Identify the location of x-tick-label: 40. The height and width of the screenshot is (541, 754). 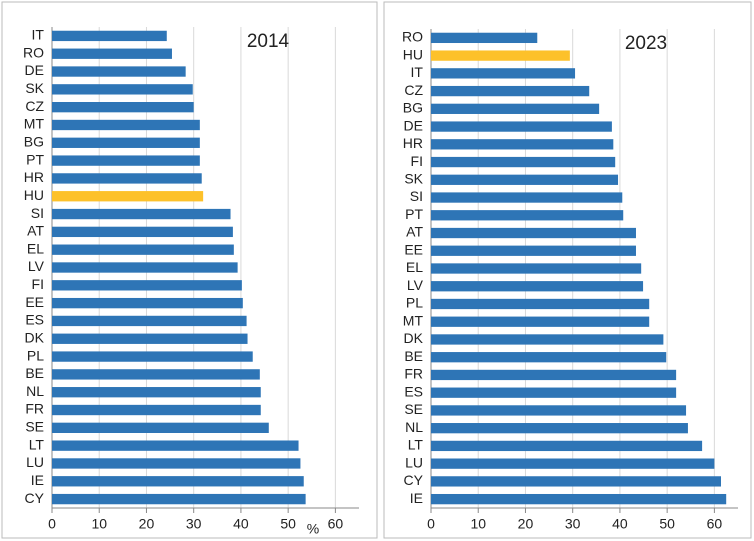
(241, 524).